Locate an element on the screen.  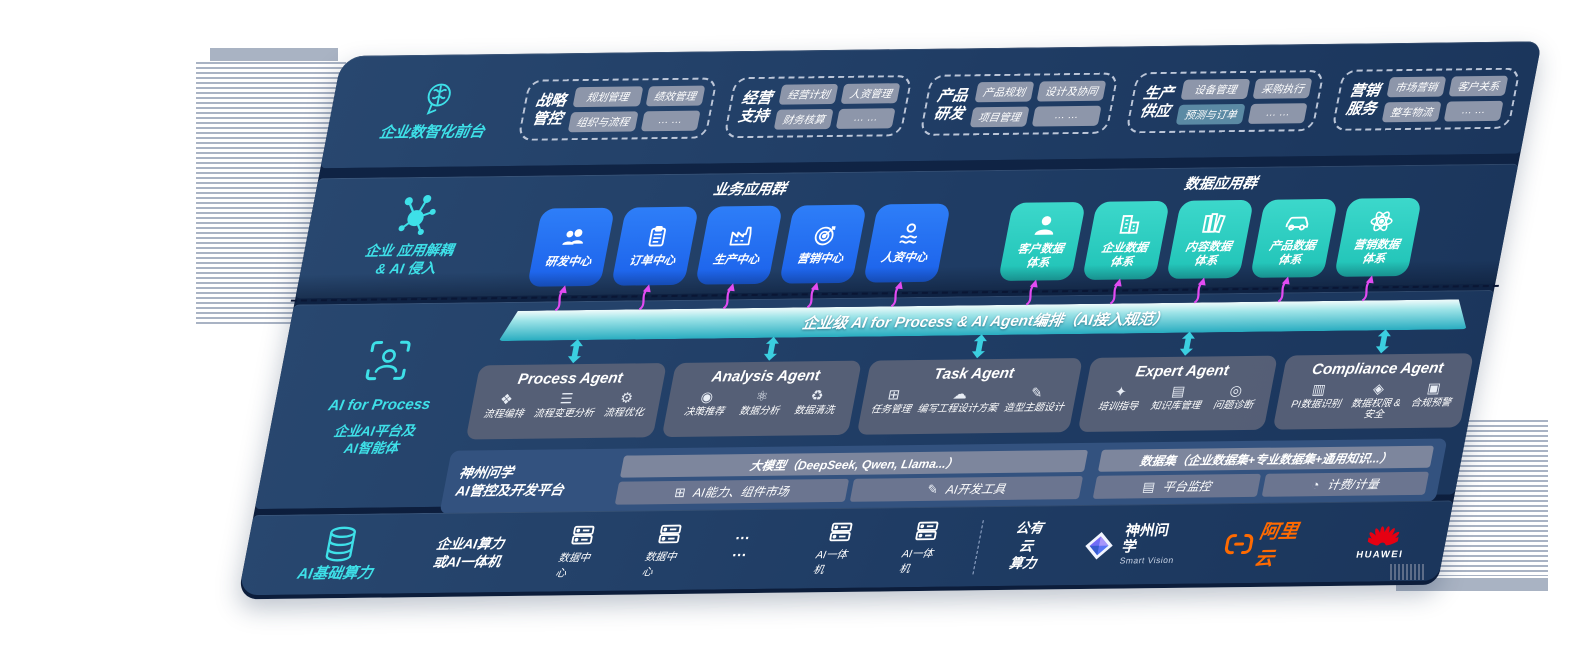
shield-icon: ◈ is located at coordinates (1378, 388).